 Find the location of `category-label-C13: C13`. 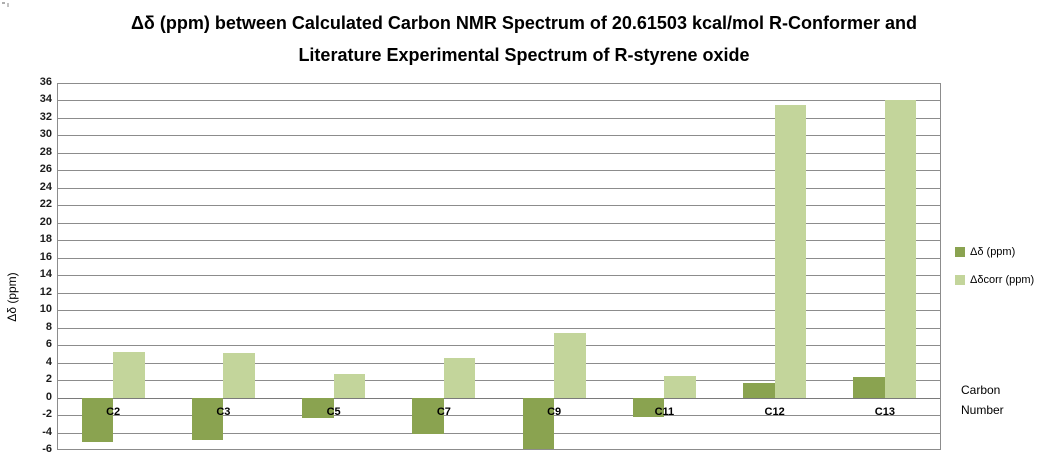

category-label-C13: C13 is located at coordinates (884, 411).